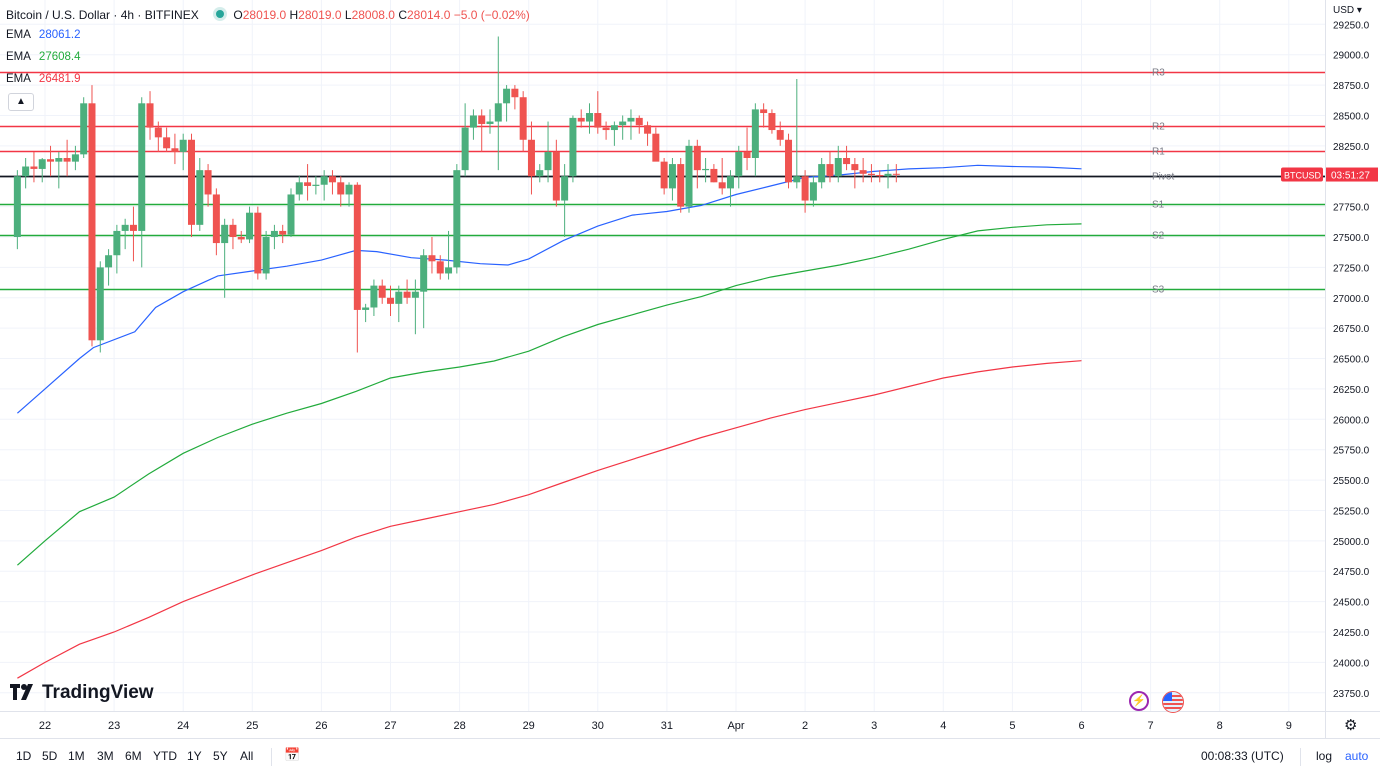 The image size is (1380, 776). I want to click on go-to-date-icon: 📅, so click(292, 754).